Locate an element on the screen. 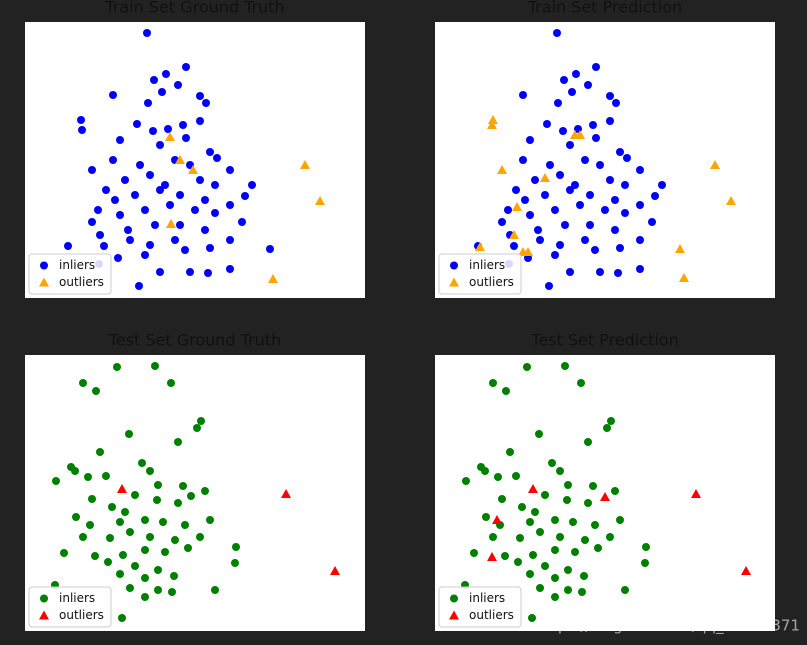  legend-box is located at coordinates (480, 607).